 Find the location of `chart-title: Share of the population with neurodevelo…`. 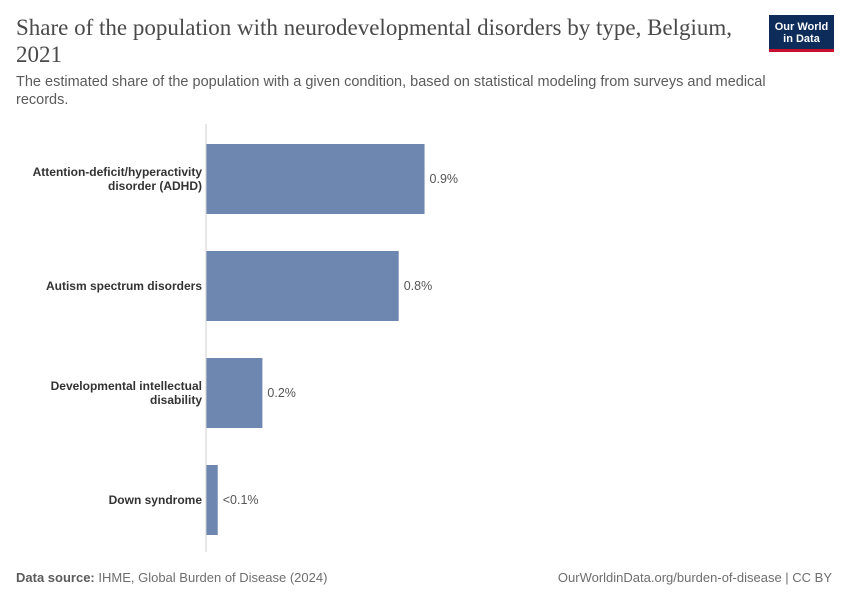

chart-title: Share of the population with neurodevelo… is located at coordinates (374, 41).